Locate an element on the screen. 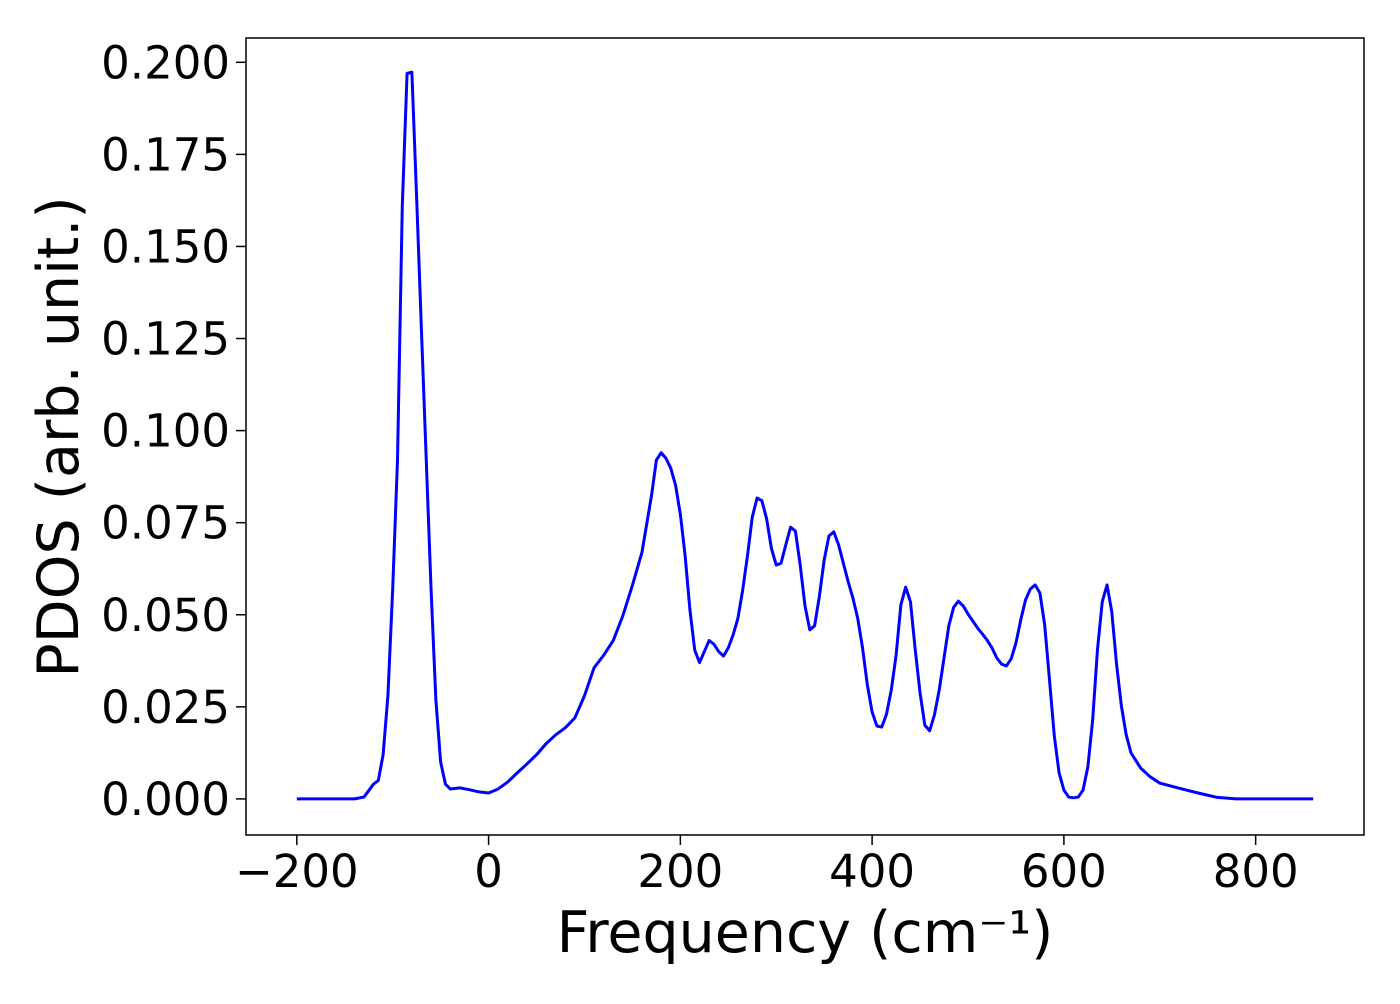  x-axis-label: Frequency (cm⁻¹) is located at coordinates (805, 933).